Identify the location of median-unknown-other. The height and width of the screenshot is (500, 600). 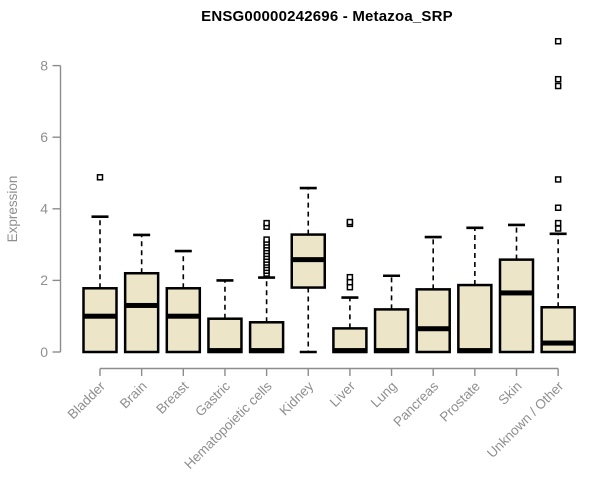
(558, 343).